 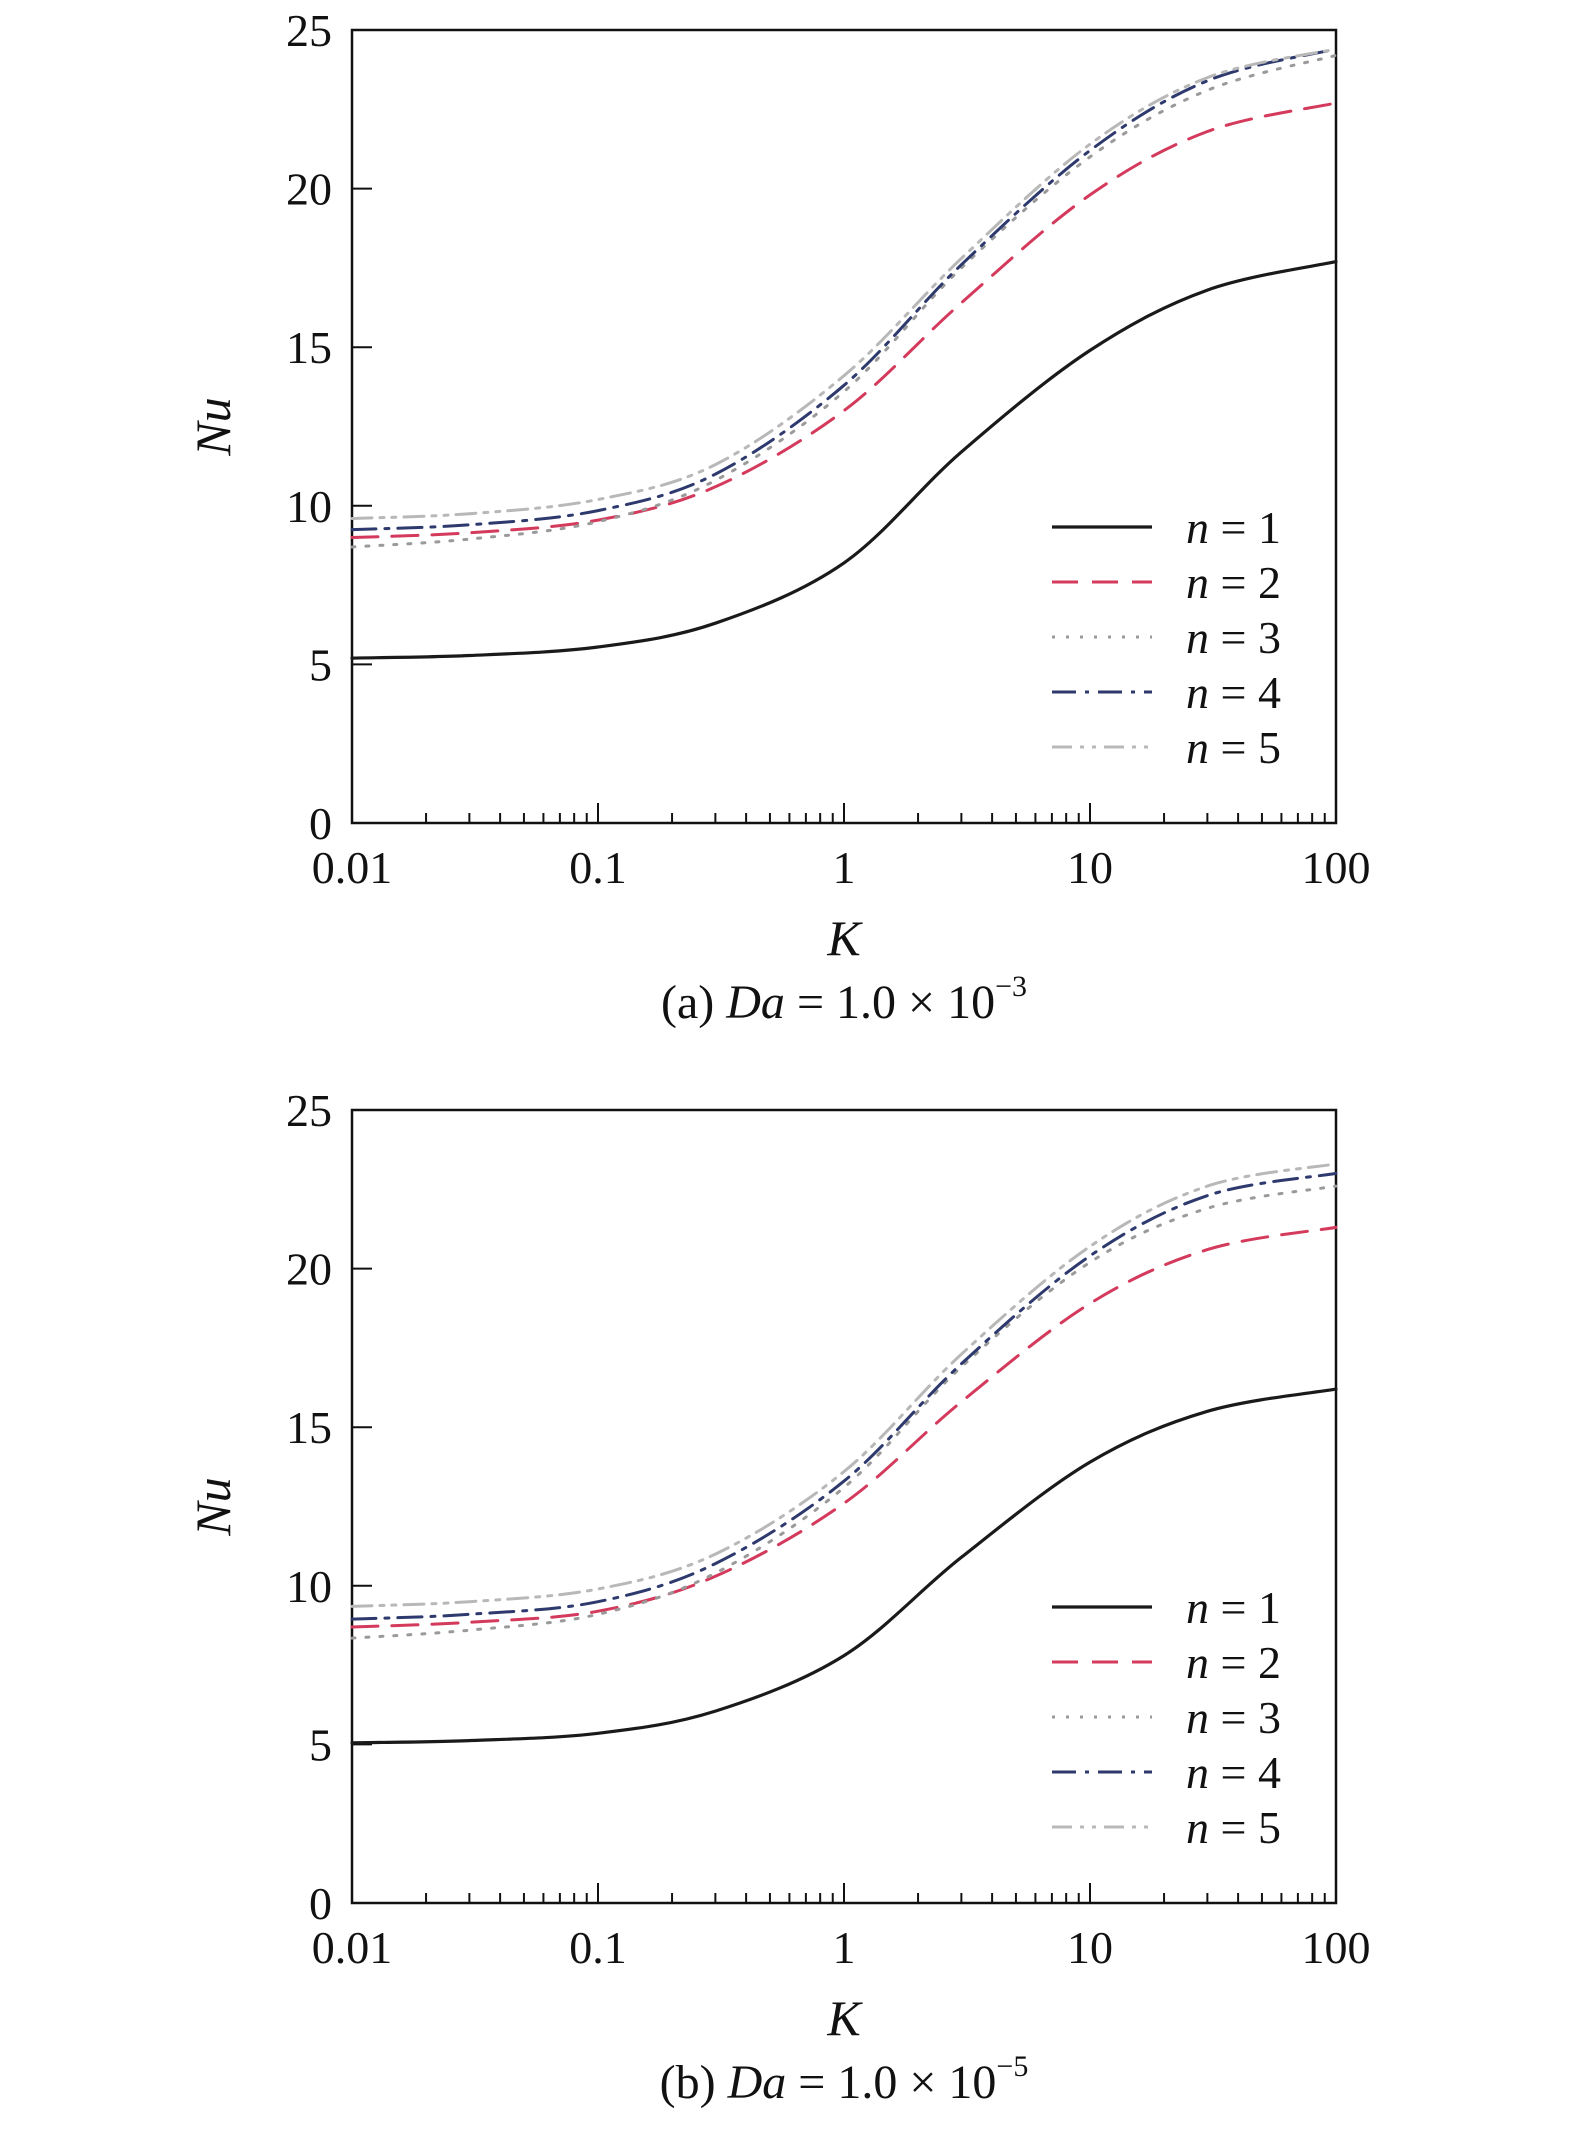 What do you see at coordinates (693, 1002) in the screenshot?
I see `caption-prefix: (a)` at bounding box center [693, 1002].